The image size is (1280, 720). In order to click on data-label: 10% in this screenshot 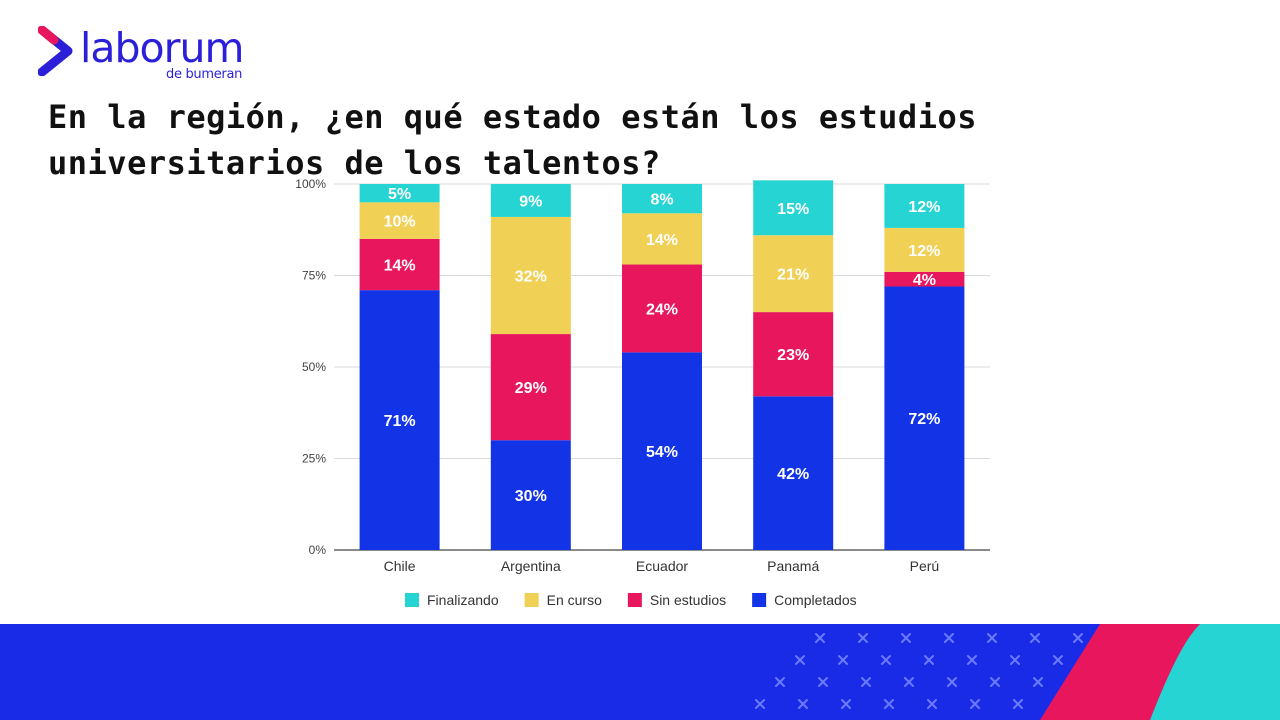, I will do `click(400, 222)`.